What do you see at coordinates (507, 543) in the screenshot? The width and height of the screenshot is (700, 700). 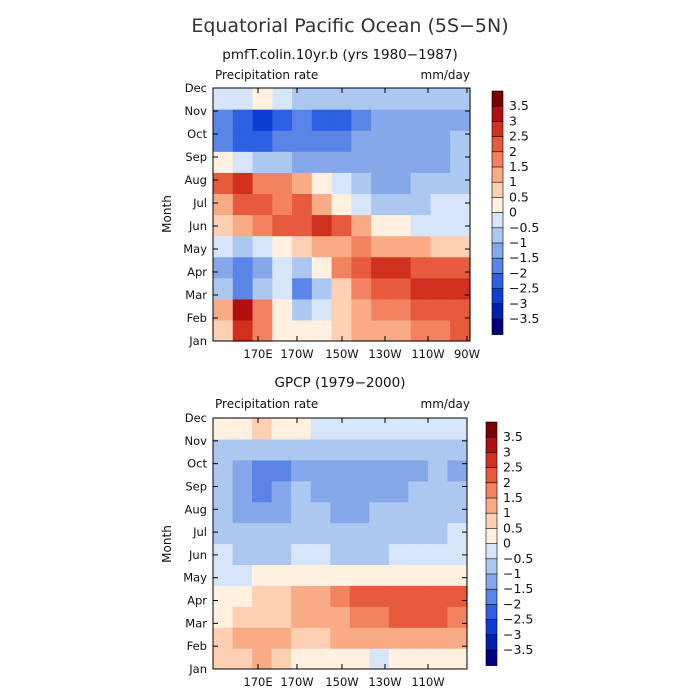 I see `colorbar-label: 0` at bounding box center [507, 543].